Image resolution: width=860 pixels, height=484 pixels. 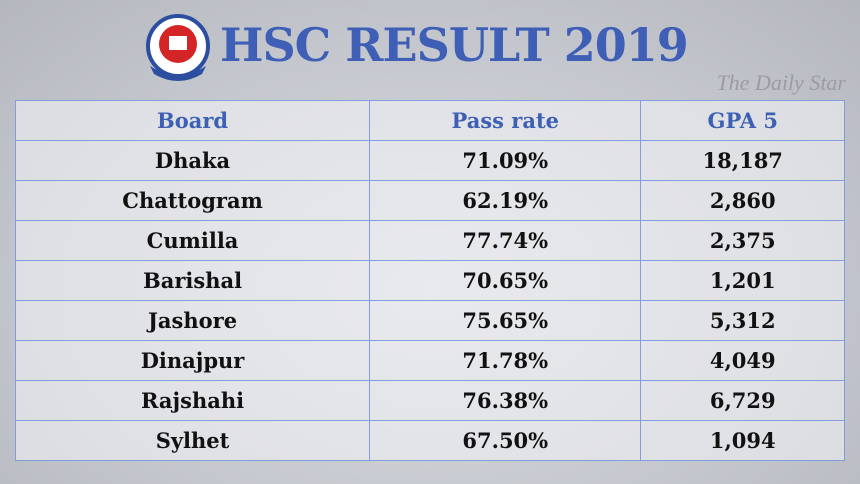 I want to click on table-row: Sylhet 67.50% 1,094, so click(x=429, y=440).